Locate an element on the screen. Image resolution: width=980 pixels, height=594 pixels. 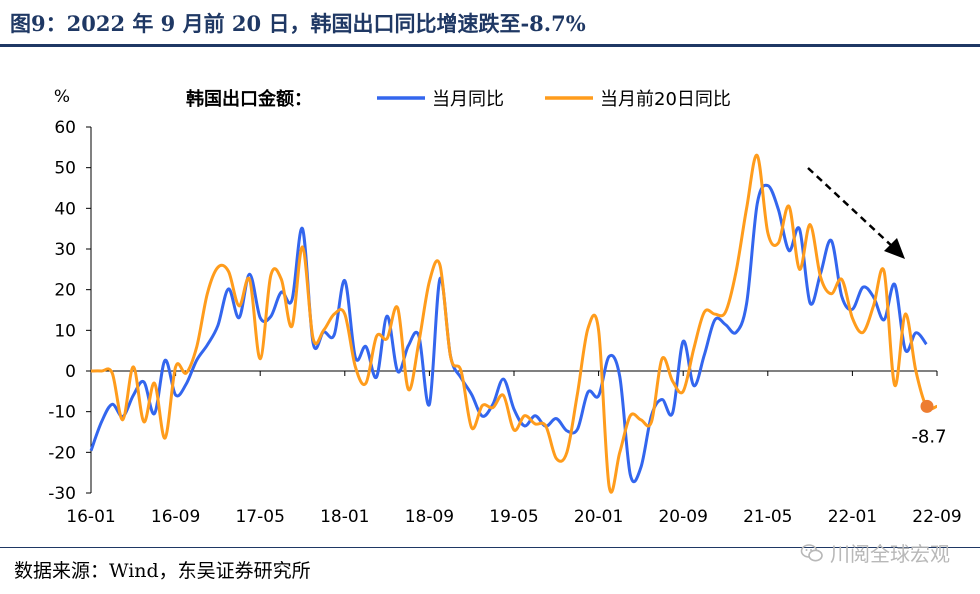
x-tick-label: 17-05 is located at coordinates (259, 517).